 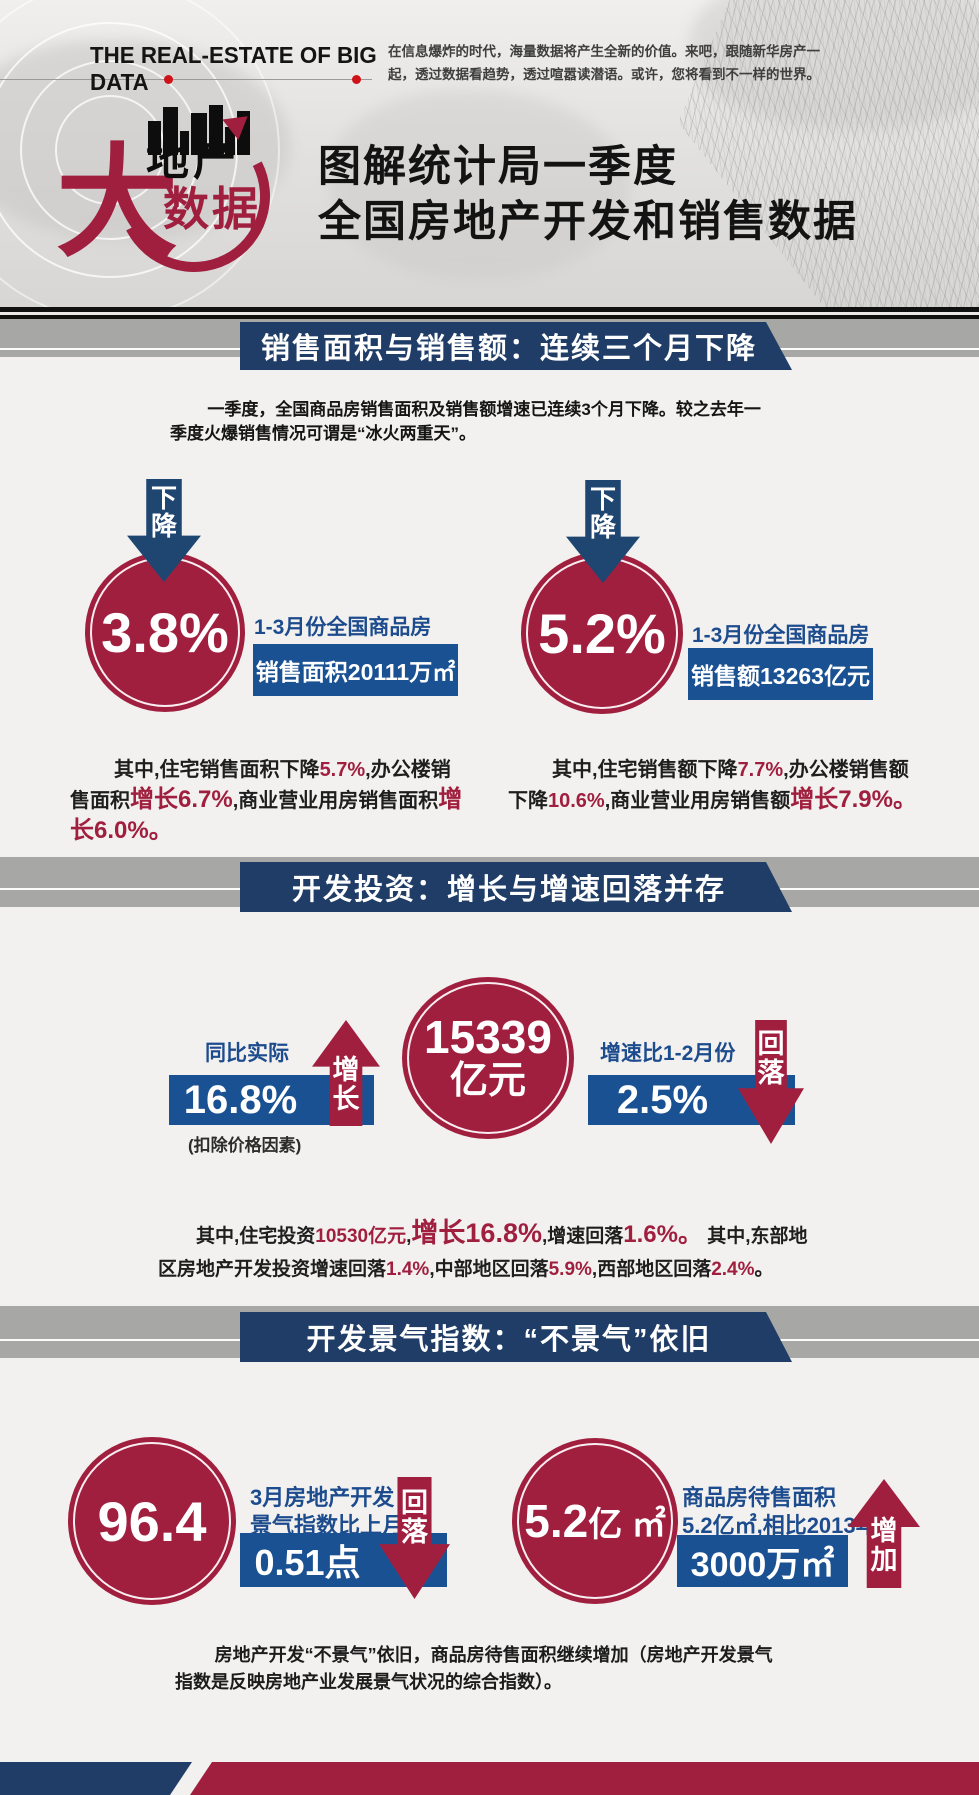 What do you see at coordinates (487, 1081) in the screenshot?
I see `investment-total-unit: 亿元` at bounding box center [487, 1081].